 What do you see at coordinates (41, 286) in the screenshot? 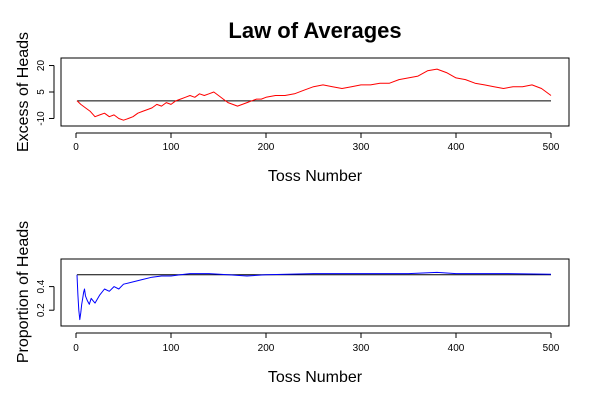
I see `proportion-heads-ytick-label: 0.4` at bounding box center [41, 286].